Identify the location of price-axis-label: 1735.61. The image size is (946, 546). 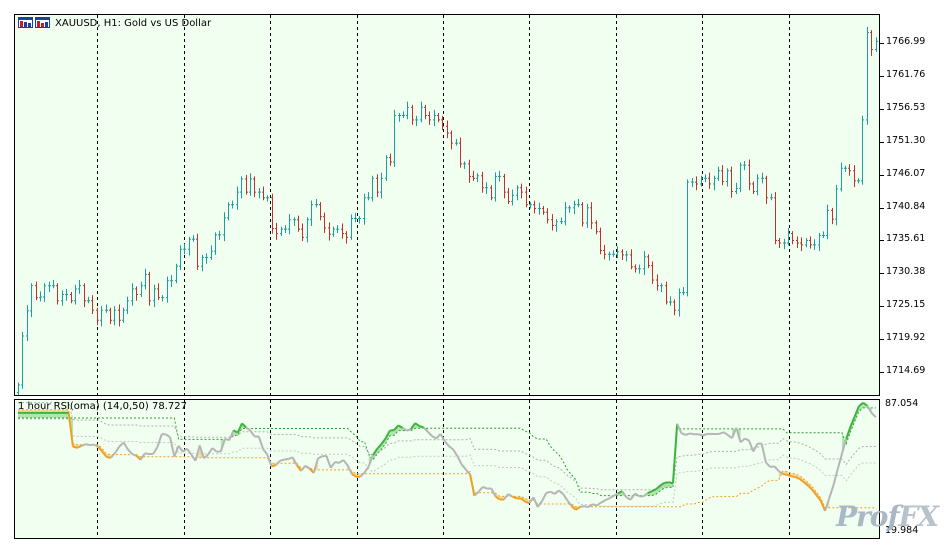
(906, 238).